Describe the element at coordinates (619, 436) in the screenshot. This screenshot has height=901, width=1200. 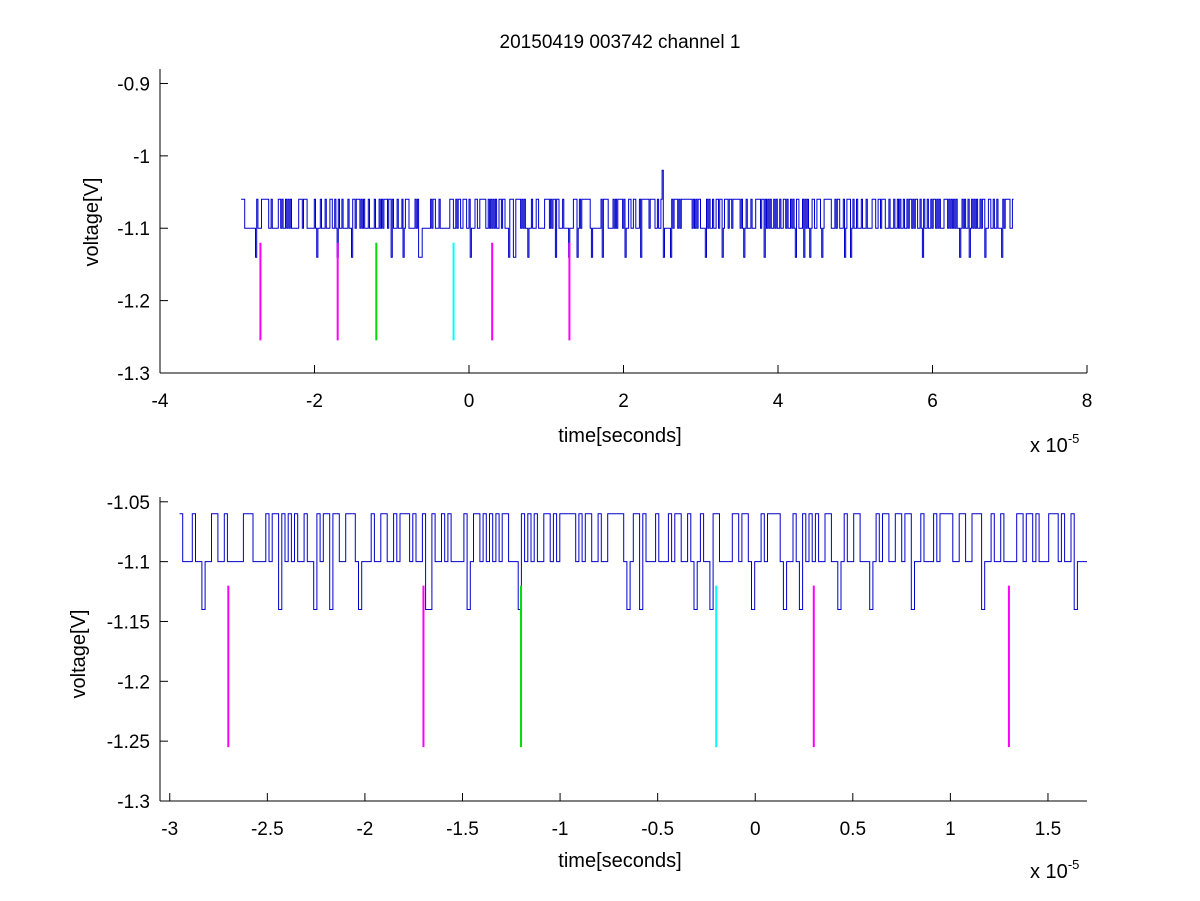
I see `top-x-axis-label: time[seconds]` at that location.